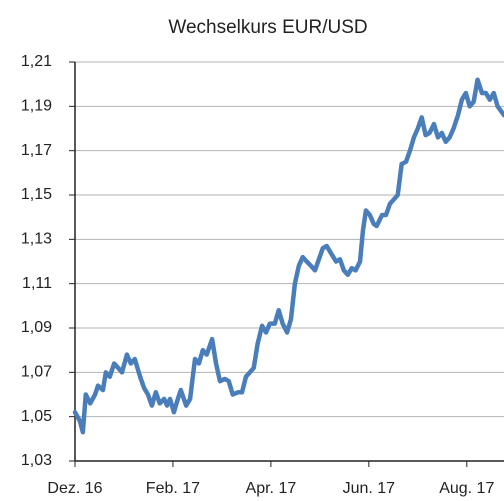 Image resolution: width=504 pixels, height=501 pixels. I want to click on x-tick-label: Aug. 17, so click(466, 488).